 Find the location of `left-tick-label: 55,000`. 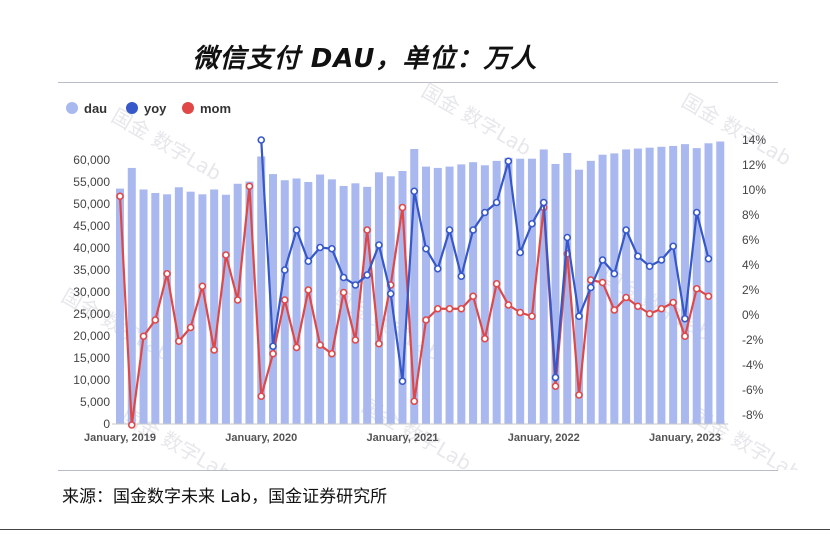

left-tick-label: 55,000 is located at coordinates (91, 182).